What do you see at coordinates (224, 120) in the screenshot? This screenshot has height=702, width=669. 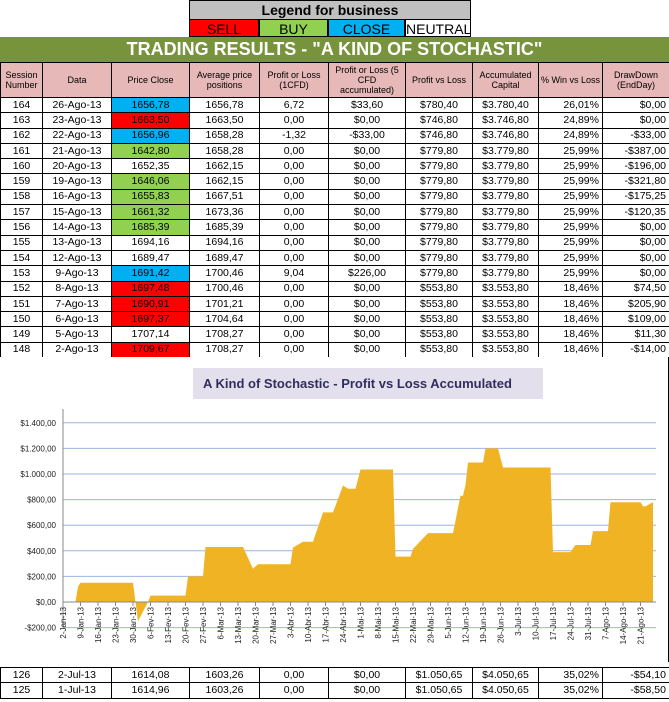 I see `cell: 1663,50` at bounding box center [224, 120].